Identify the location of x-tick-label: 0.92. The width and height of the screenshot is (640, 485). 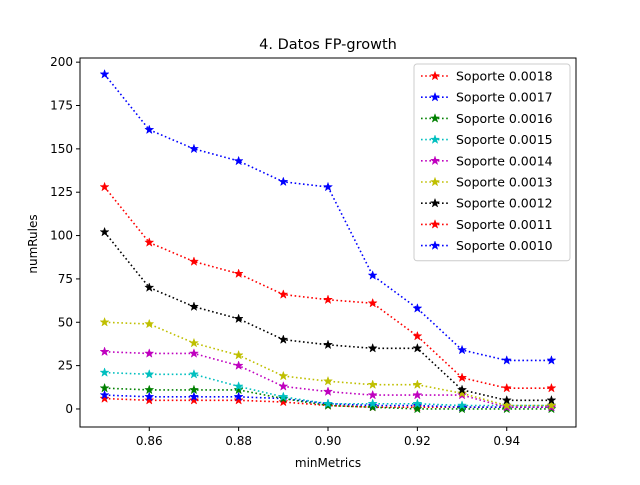
(417, 441).